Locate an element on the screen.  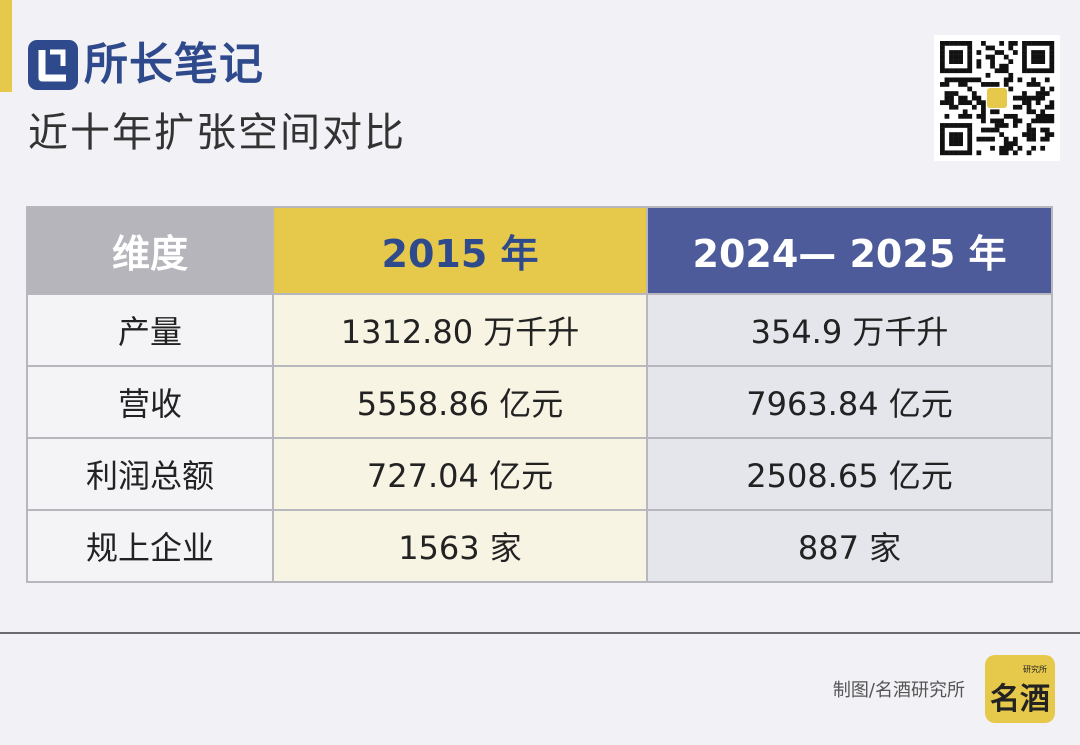
page-subtitle: 近十年扩张空间对比 is located at coordinates (217, 133).